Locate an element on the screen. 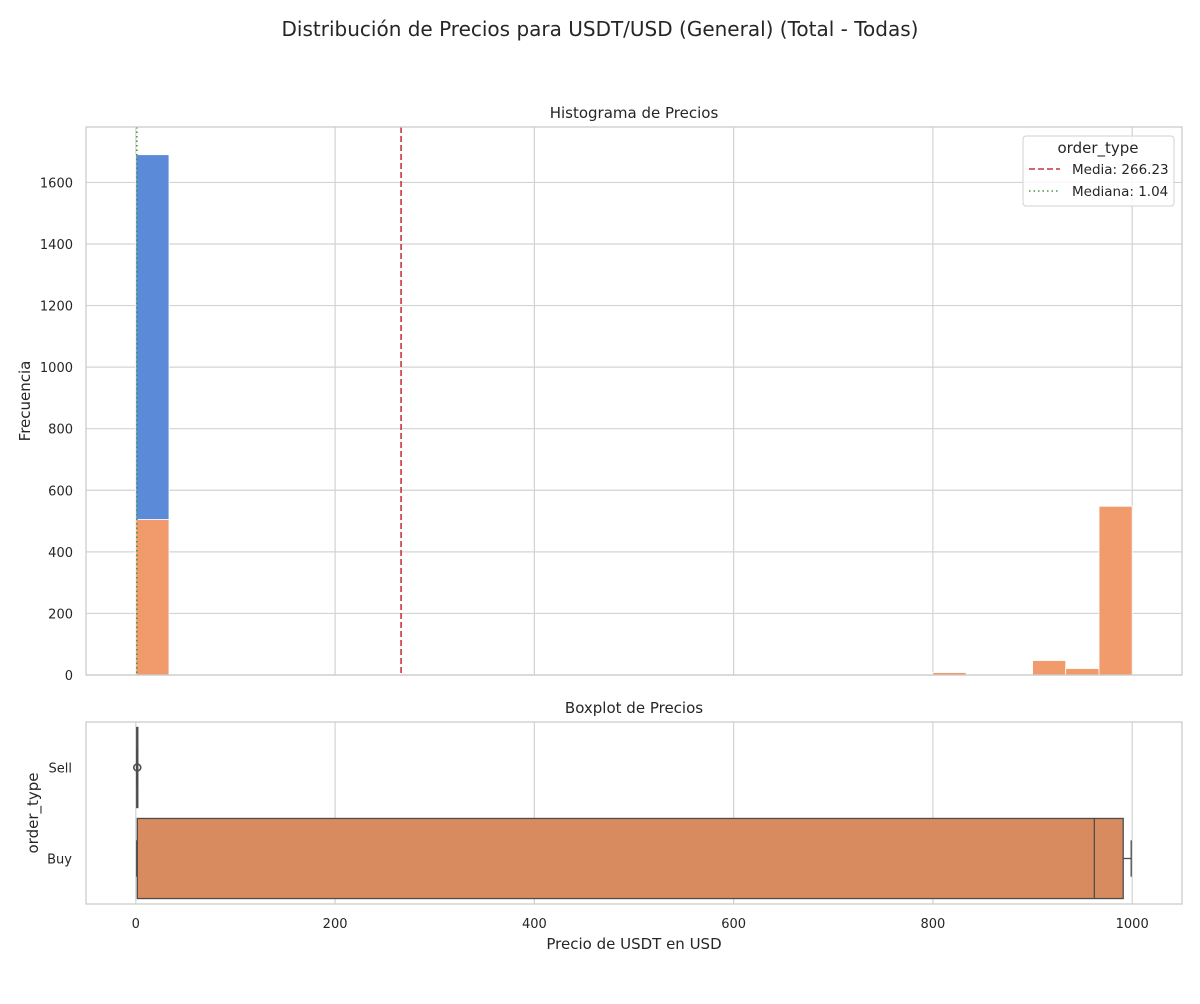 This screenshot has height=1004, width=1200. histogram-y-tick-label: 0 is located at coordinates (69, 676).